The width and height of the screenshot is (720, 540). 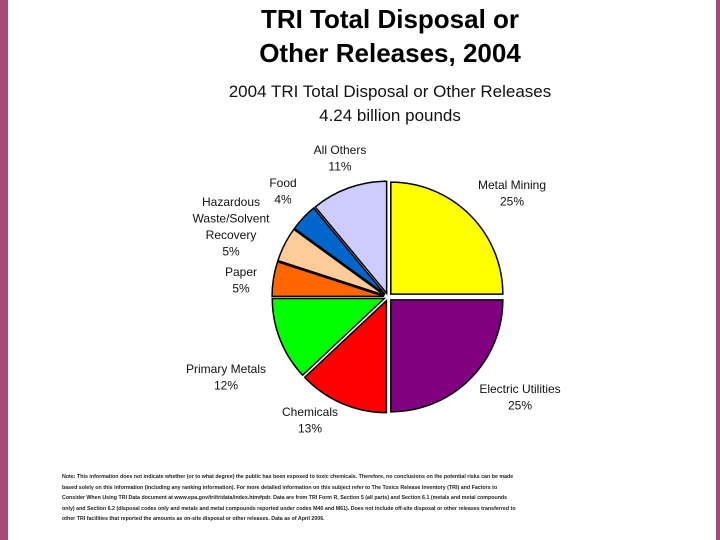 What do you see at coordinates (282, 183) in the screenshot?
I see `slice-name-label: Food` at bounding box center [282, 183].